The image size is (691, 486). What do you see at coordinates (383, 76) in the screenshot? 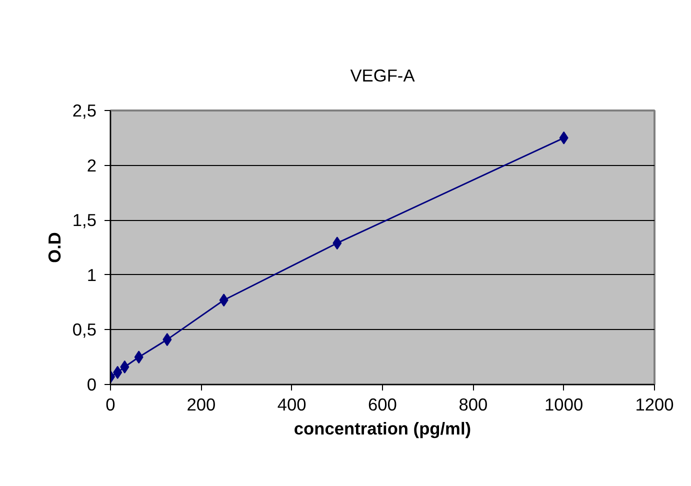
I see `chart-title: VEGF-A` at bounding box center [383, 76].